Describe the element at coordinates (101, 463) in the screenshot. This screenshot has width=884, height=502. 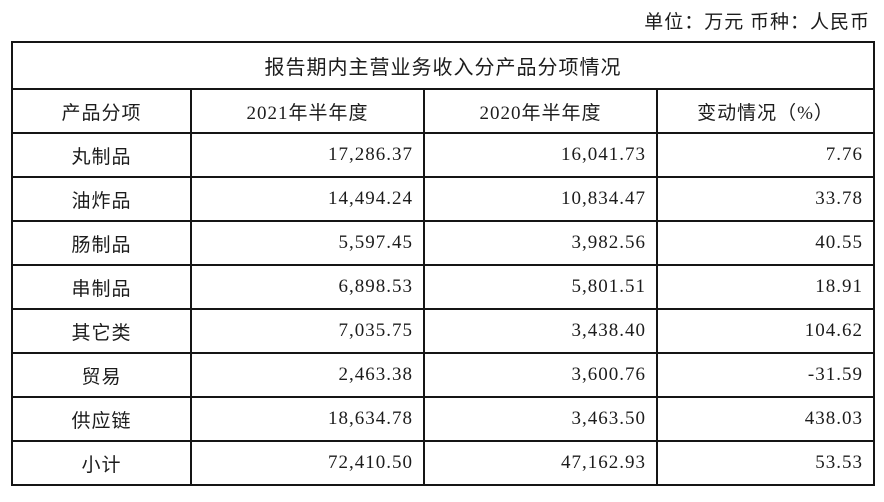
I see `product-cell: 小计` at that location.